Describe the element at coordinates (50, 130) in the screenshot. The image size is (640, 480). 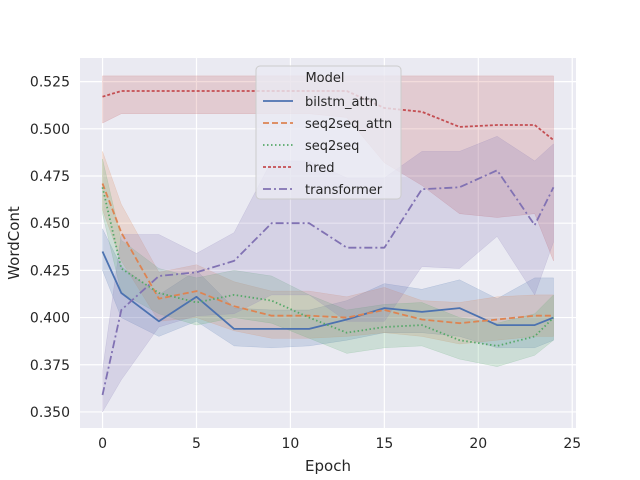
I see `y-tick-label: 0.500` at that location.